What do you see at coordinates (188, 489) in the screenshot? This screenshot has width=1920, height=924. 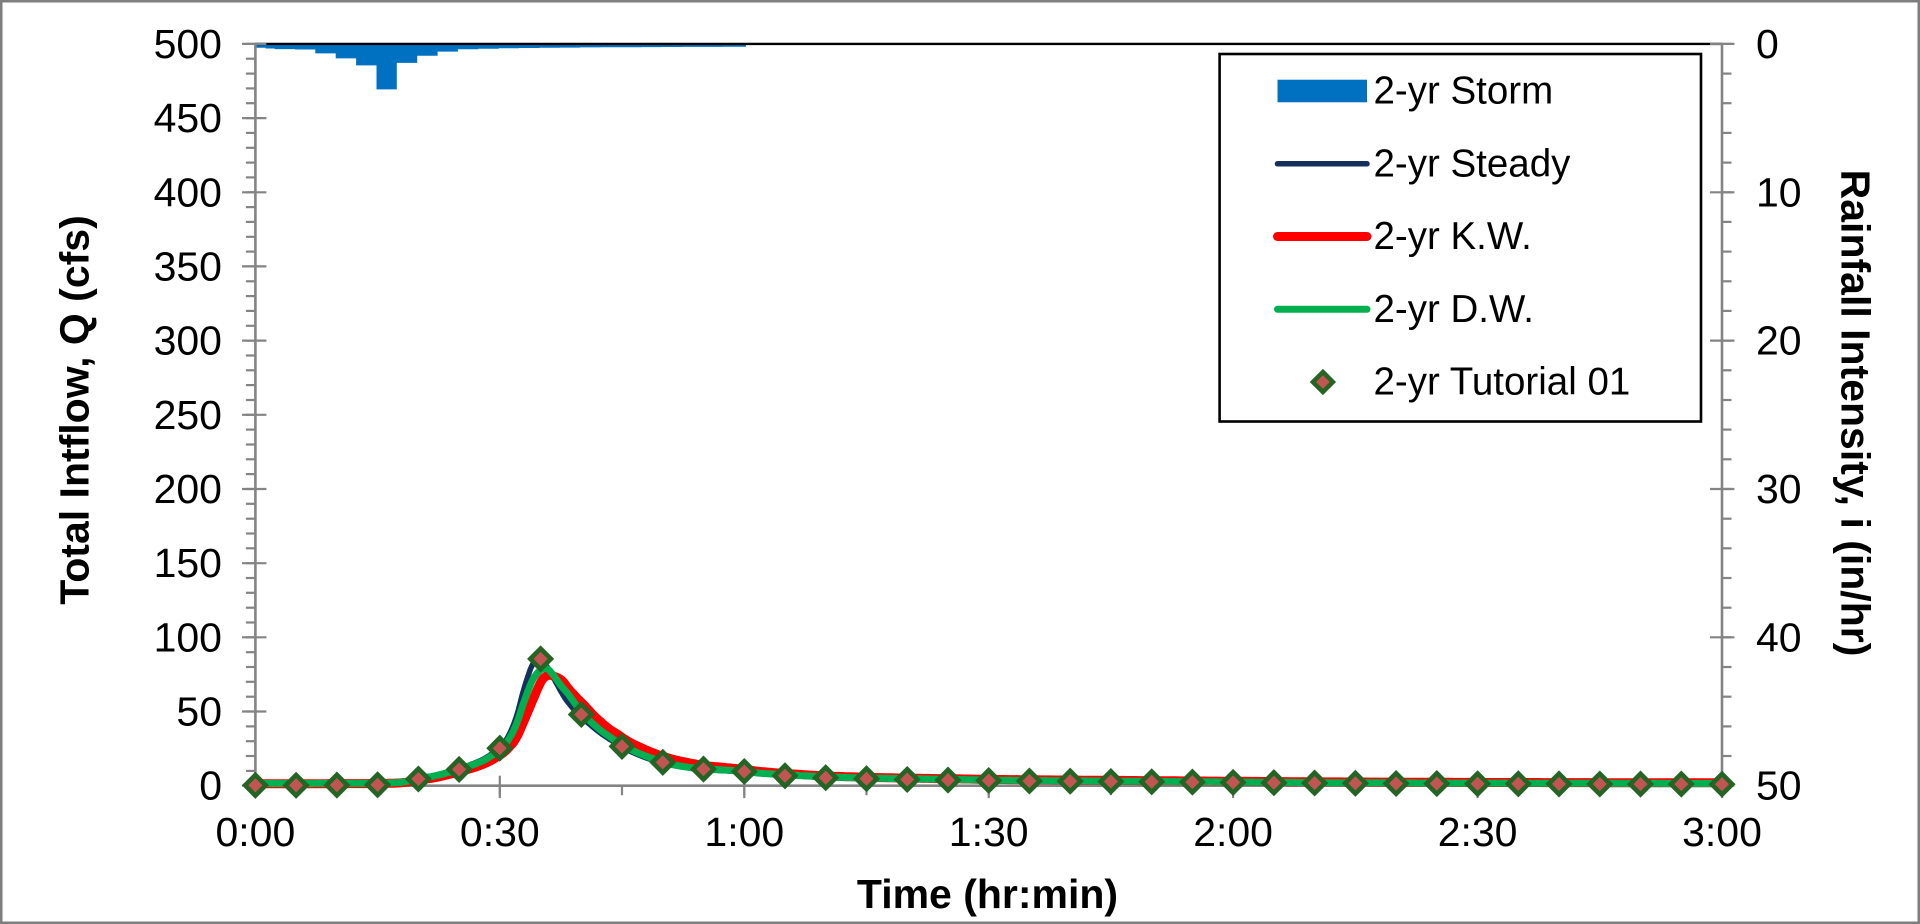 I see `svg-text: 200` at bounding box center [188, 489].